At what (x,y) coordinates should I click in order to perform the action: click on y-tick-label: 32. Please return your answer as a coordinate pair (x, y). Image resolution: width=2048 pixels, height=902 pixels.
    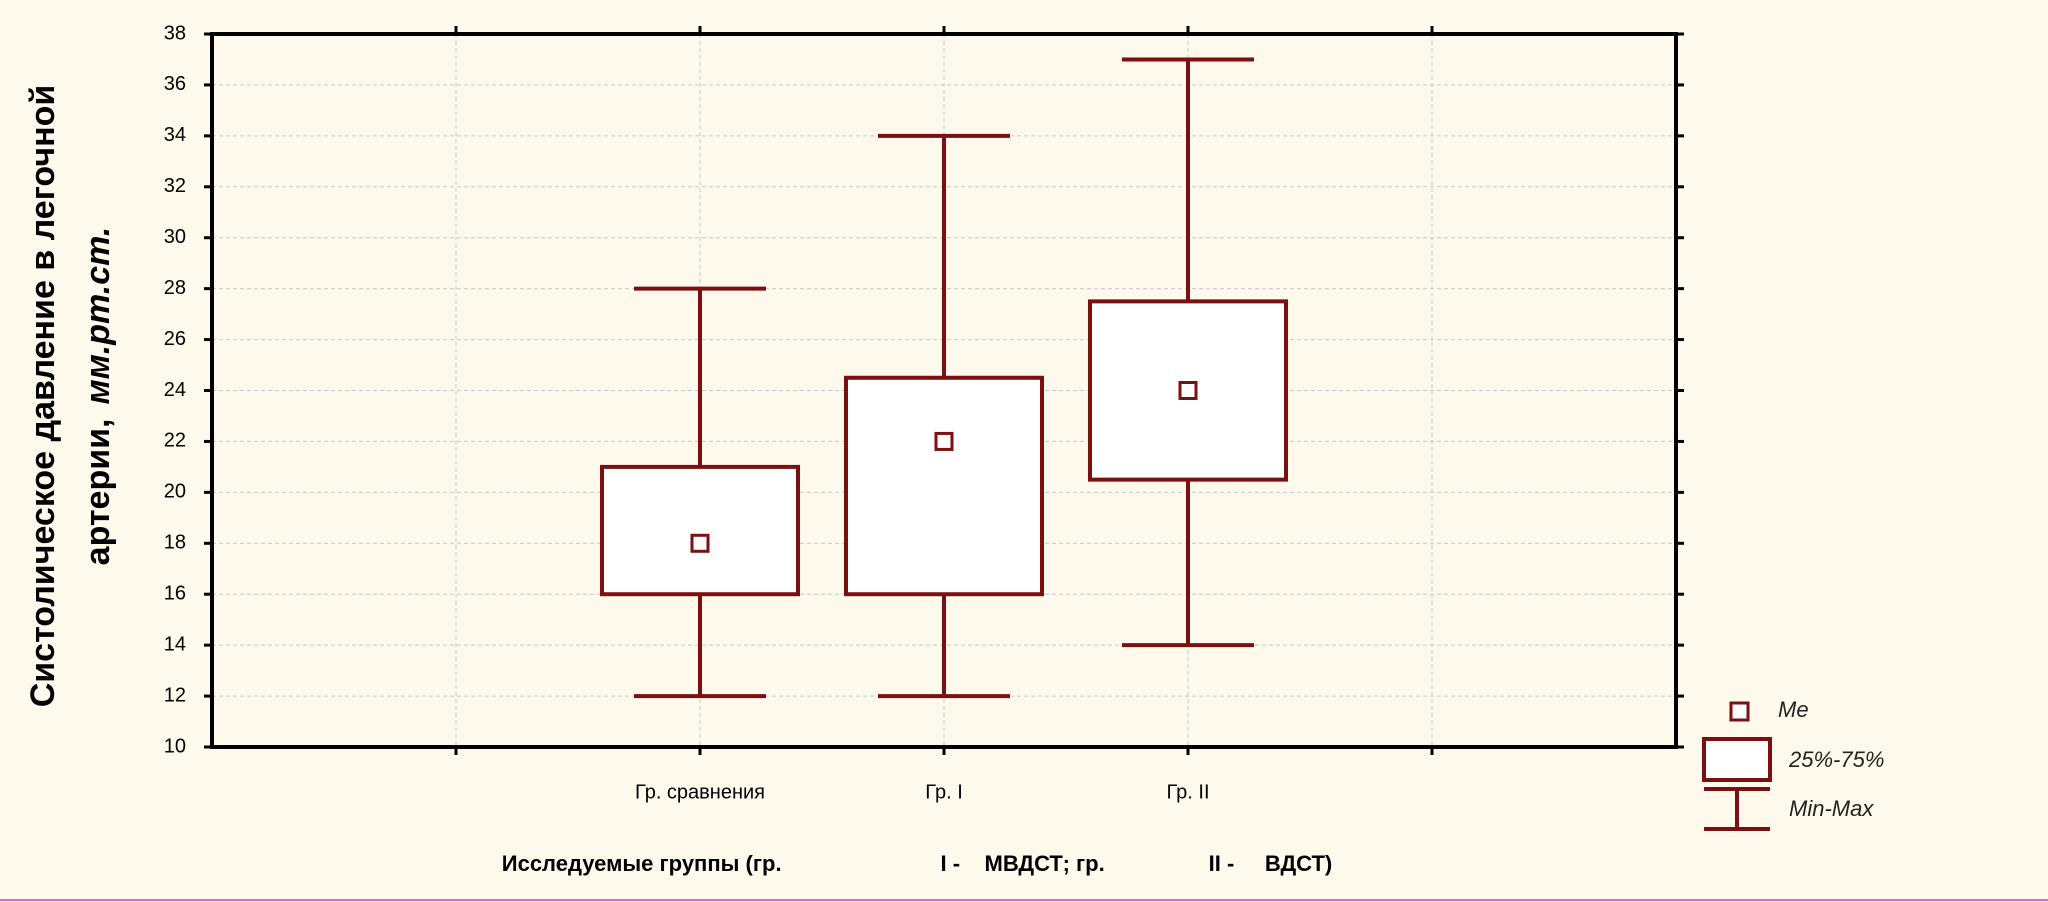
    Looking at the image, I should click on (175, 186).